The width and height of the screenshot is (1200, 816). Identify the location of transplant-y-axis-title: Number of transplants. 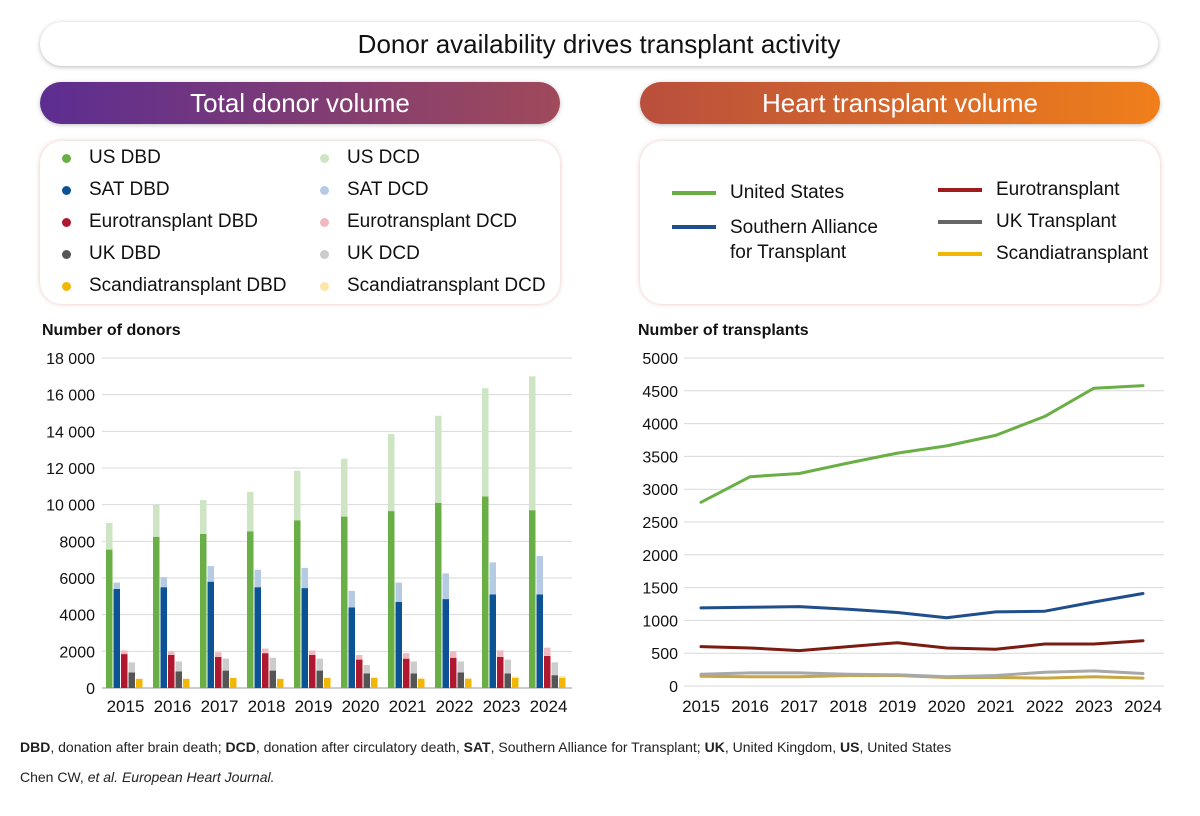
(723, 330).